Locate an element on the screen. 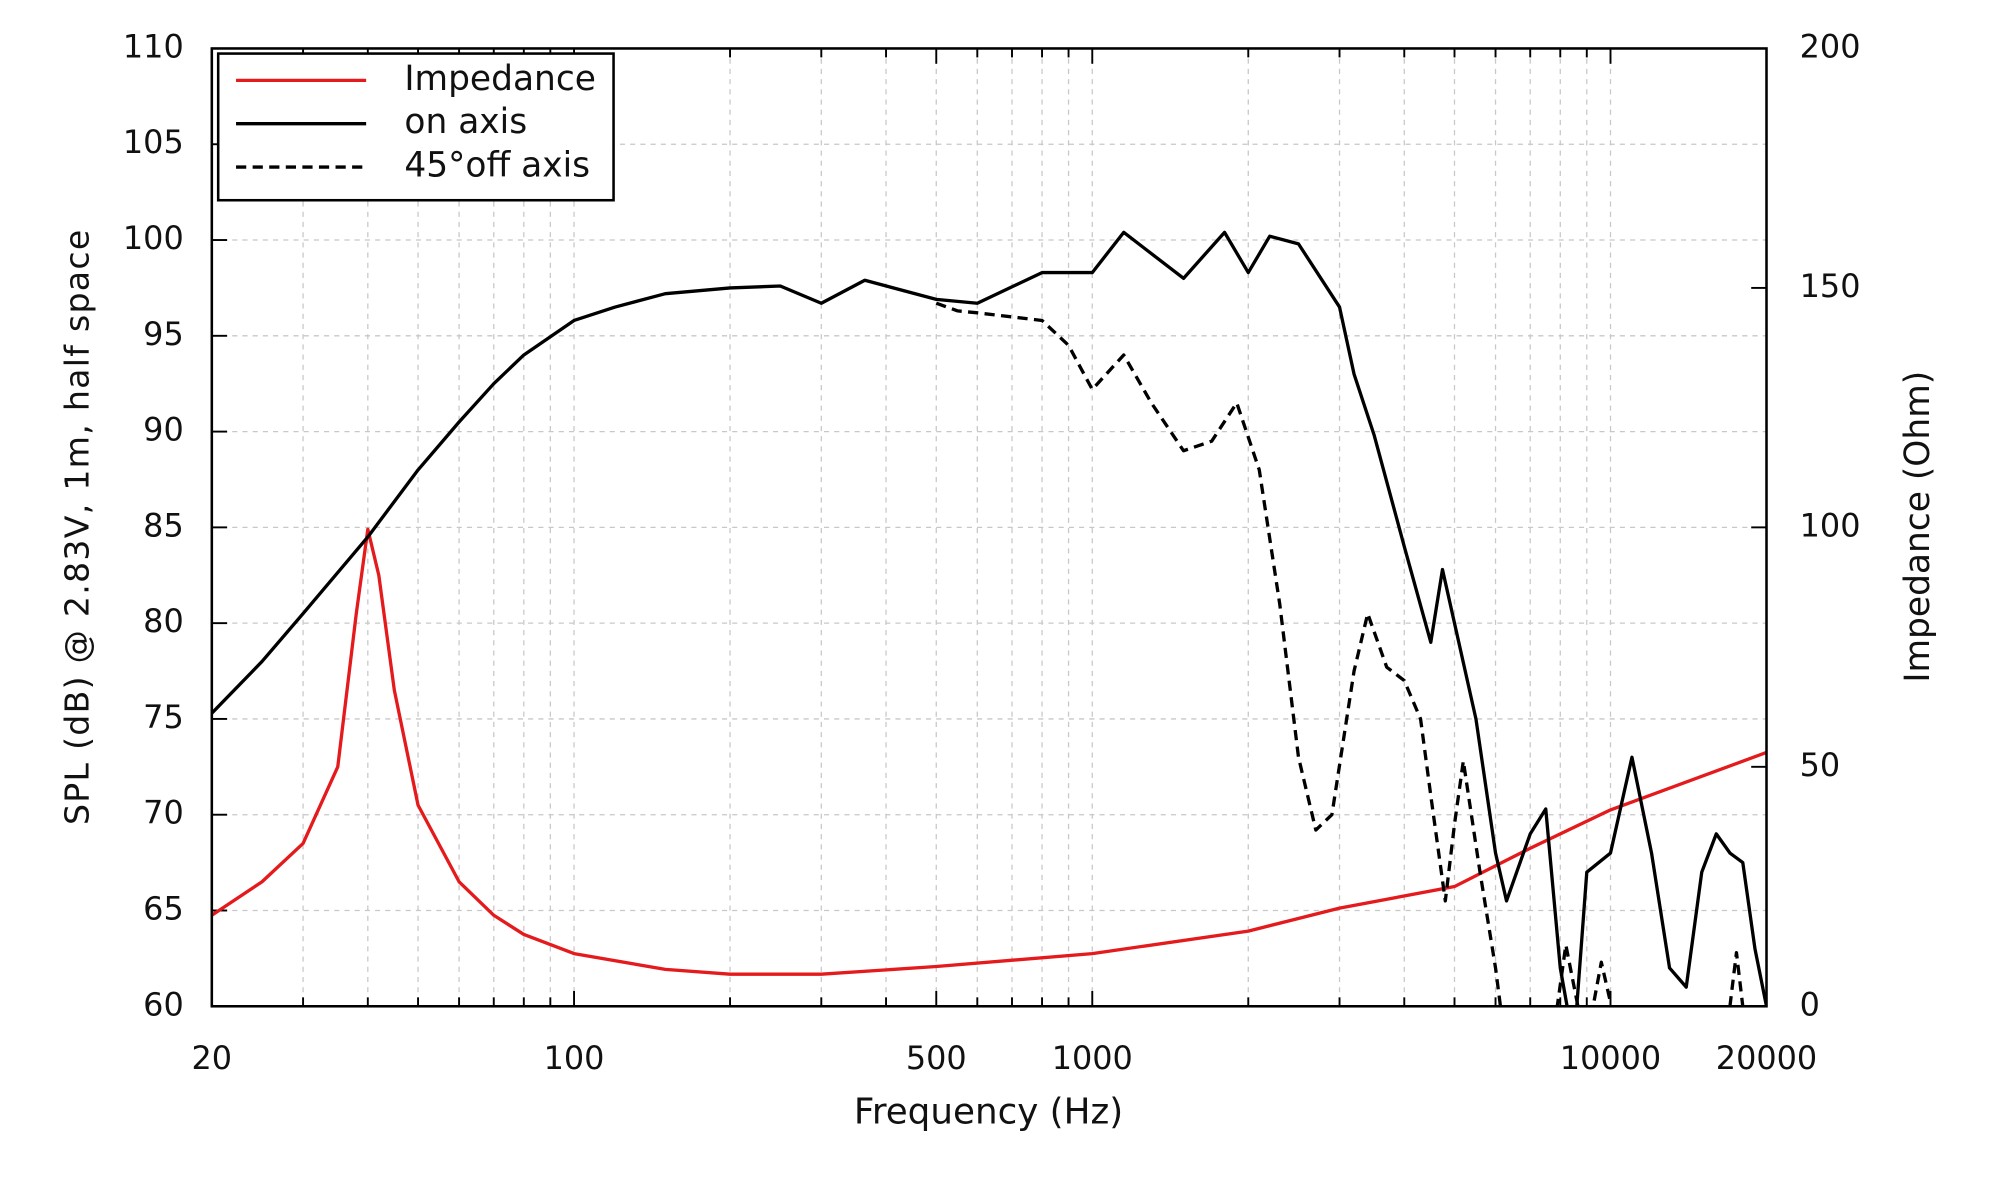 Image resolution: width=2000 pixels, height=1181 pixels. y-axis-label: SPL (dB) @ 2.83V, 1m, half space is located at coordinates (77, 526).